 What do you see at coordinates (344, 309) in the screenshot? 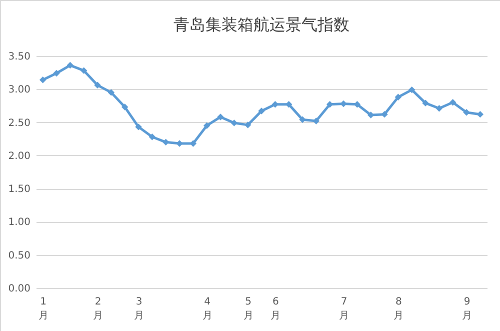
I see `x-tick-label: 7月` at bounding box center [344, 309].